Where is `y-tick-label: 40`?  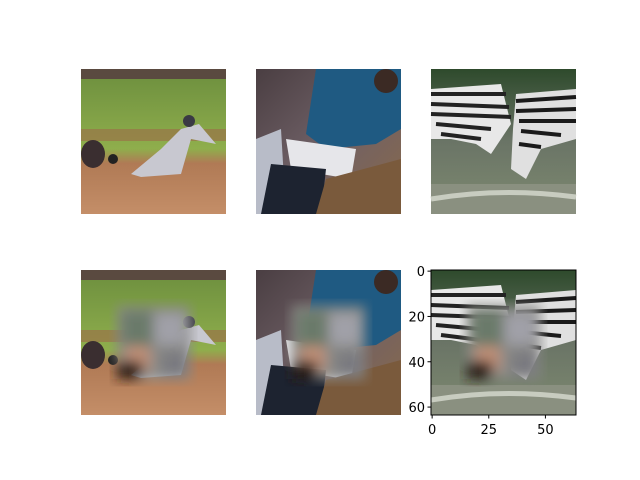
y-tick-label: 40 is located at coordinates (416, 363).